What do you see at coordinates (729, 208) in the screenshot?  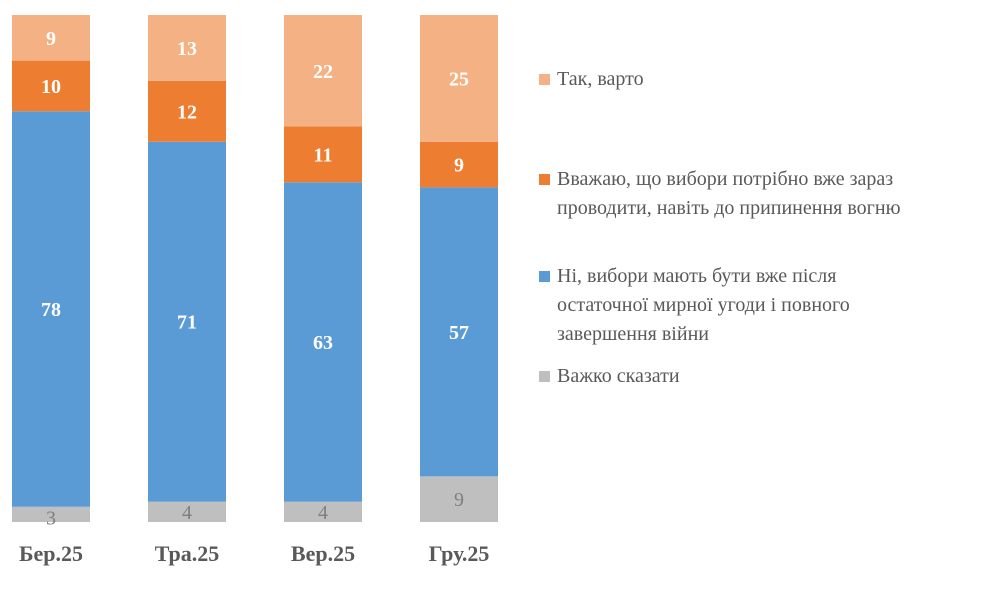 I see `legend-label: проводити, навіть до припинення вогню` at bounding box center [729, 208].